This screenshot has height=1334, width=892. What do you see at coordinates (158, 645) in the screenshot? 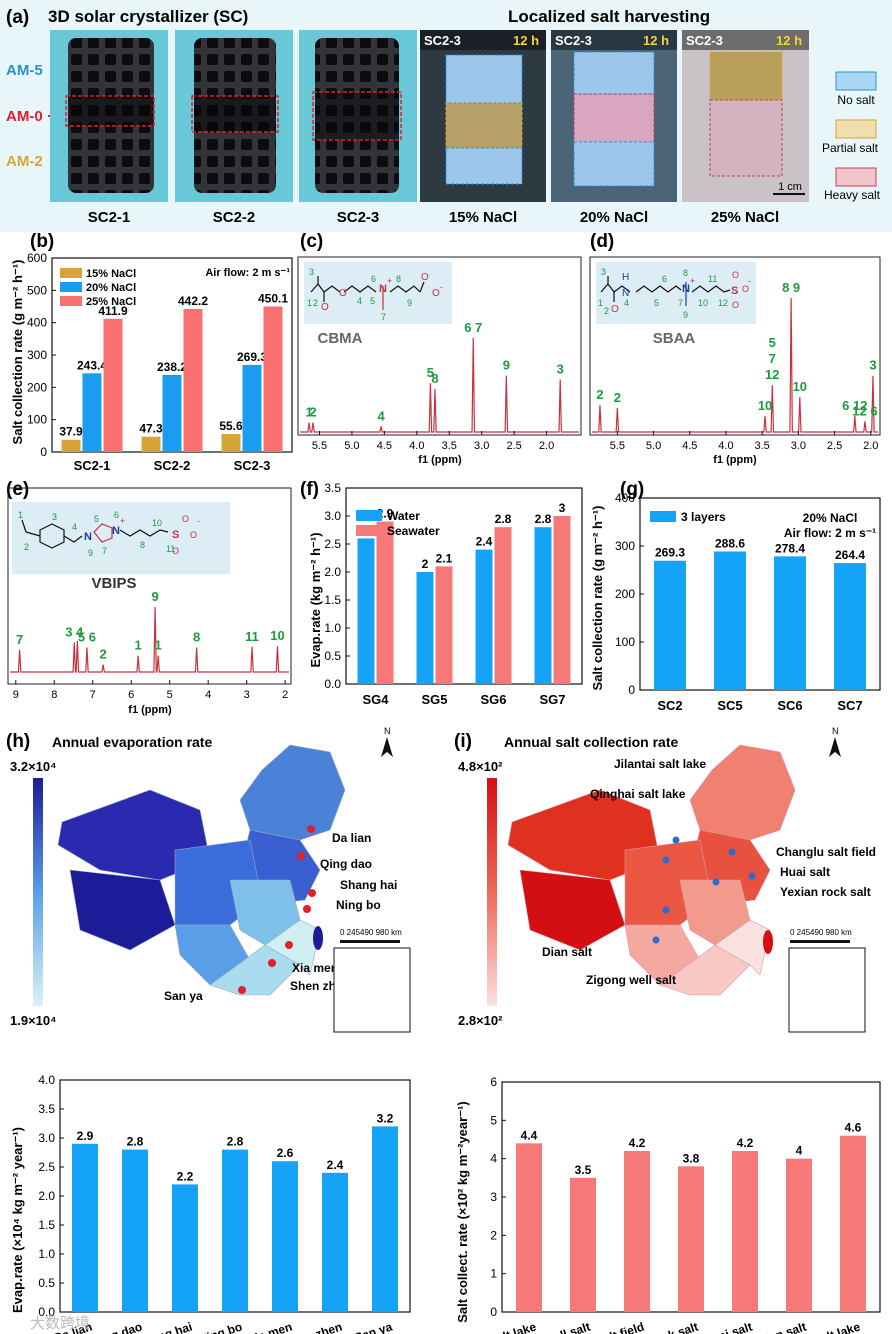
I see `peak-label: 1` at bounding box center [158, 645].